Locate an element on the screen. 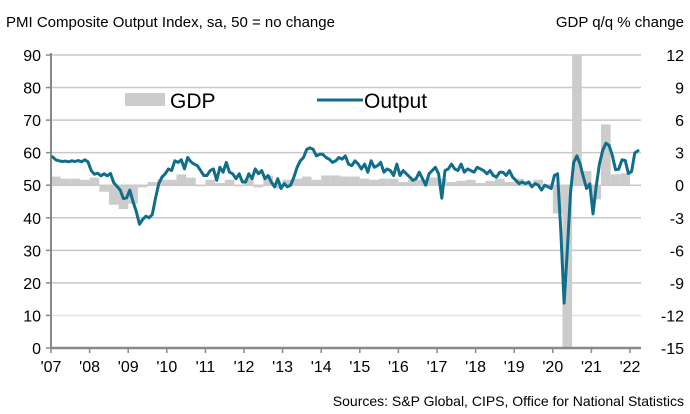 The height and width of the screenshot is (414, 690). y-left-tick-label: 70 is located at coordinates (32, 121).